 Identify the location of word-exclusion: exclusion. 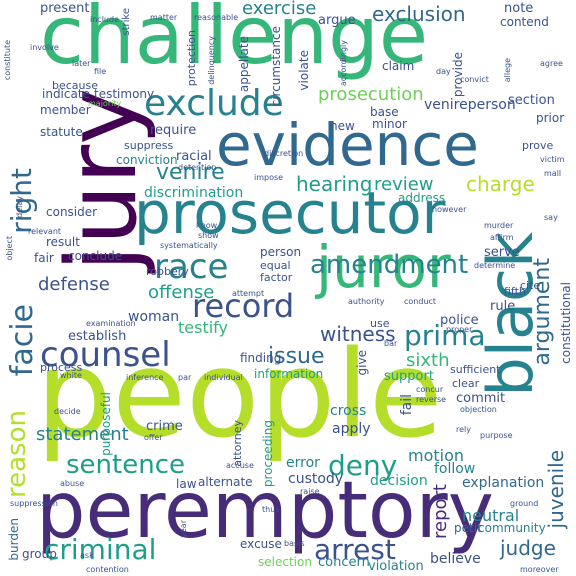
(419, 14).